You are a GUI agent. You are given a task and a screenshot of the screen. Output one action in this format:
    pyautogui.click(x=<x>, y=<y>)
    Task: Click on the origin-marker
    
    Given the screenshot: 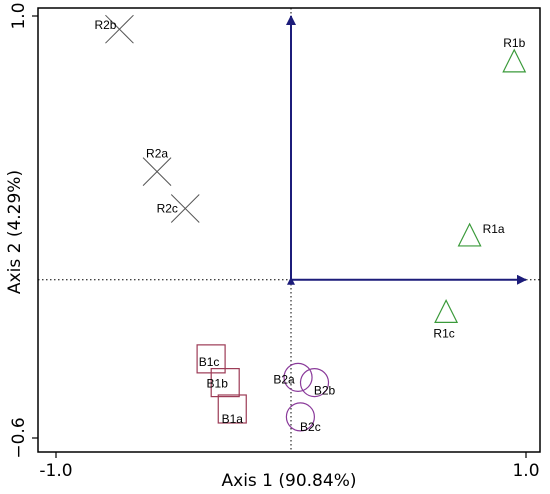 What is the action you would take?
    pyautogui.click(x=291, y=280)
    